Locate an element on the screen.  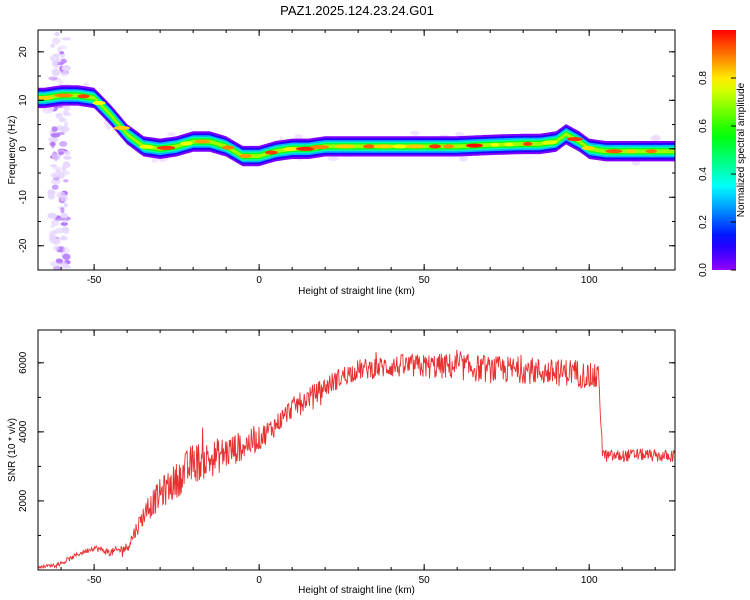
y-tick-label: 10 is located at coordinates (23, 100).